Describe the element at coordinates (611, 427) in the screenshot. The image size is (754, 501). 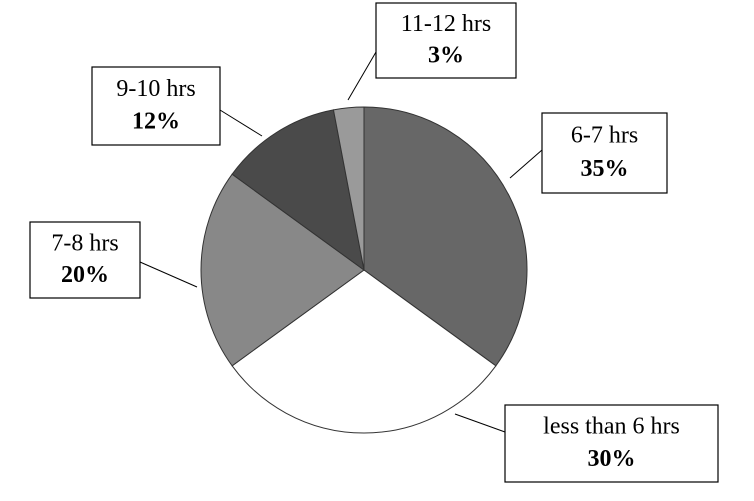
I see `slice-label: less than 6 hrs` at that location.